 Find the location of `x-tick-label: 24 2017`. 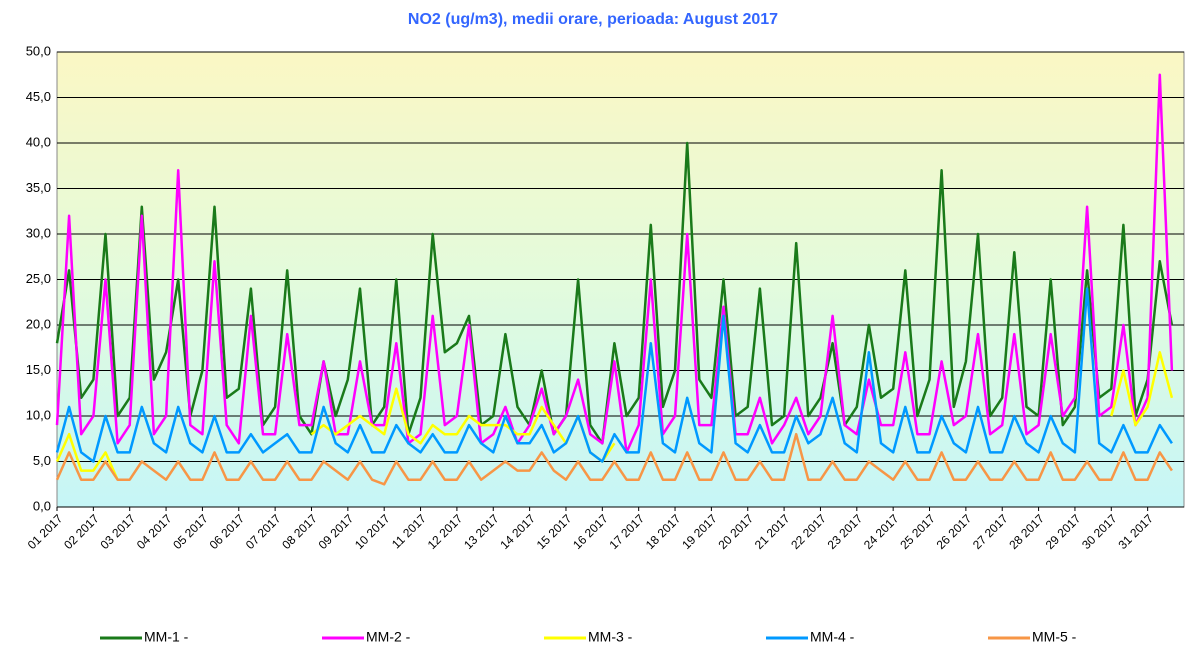

x-tick-label: 24 2017 is located at coordinates (881, 531).